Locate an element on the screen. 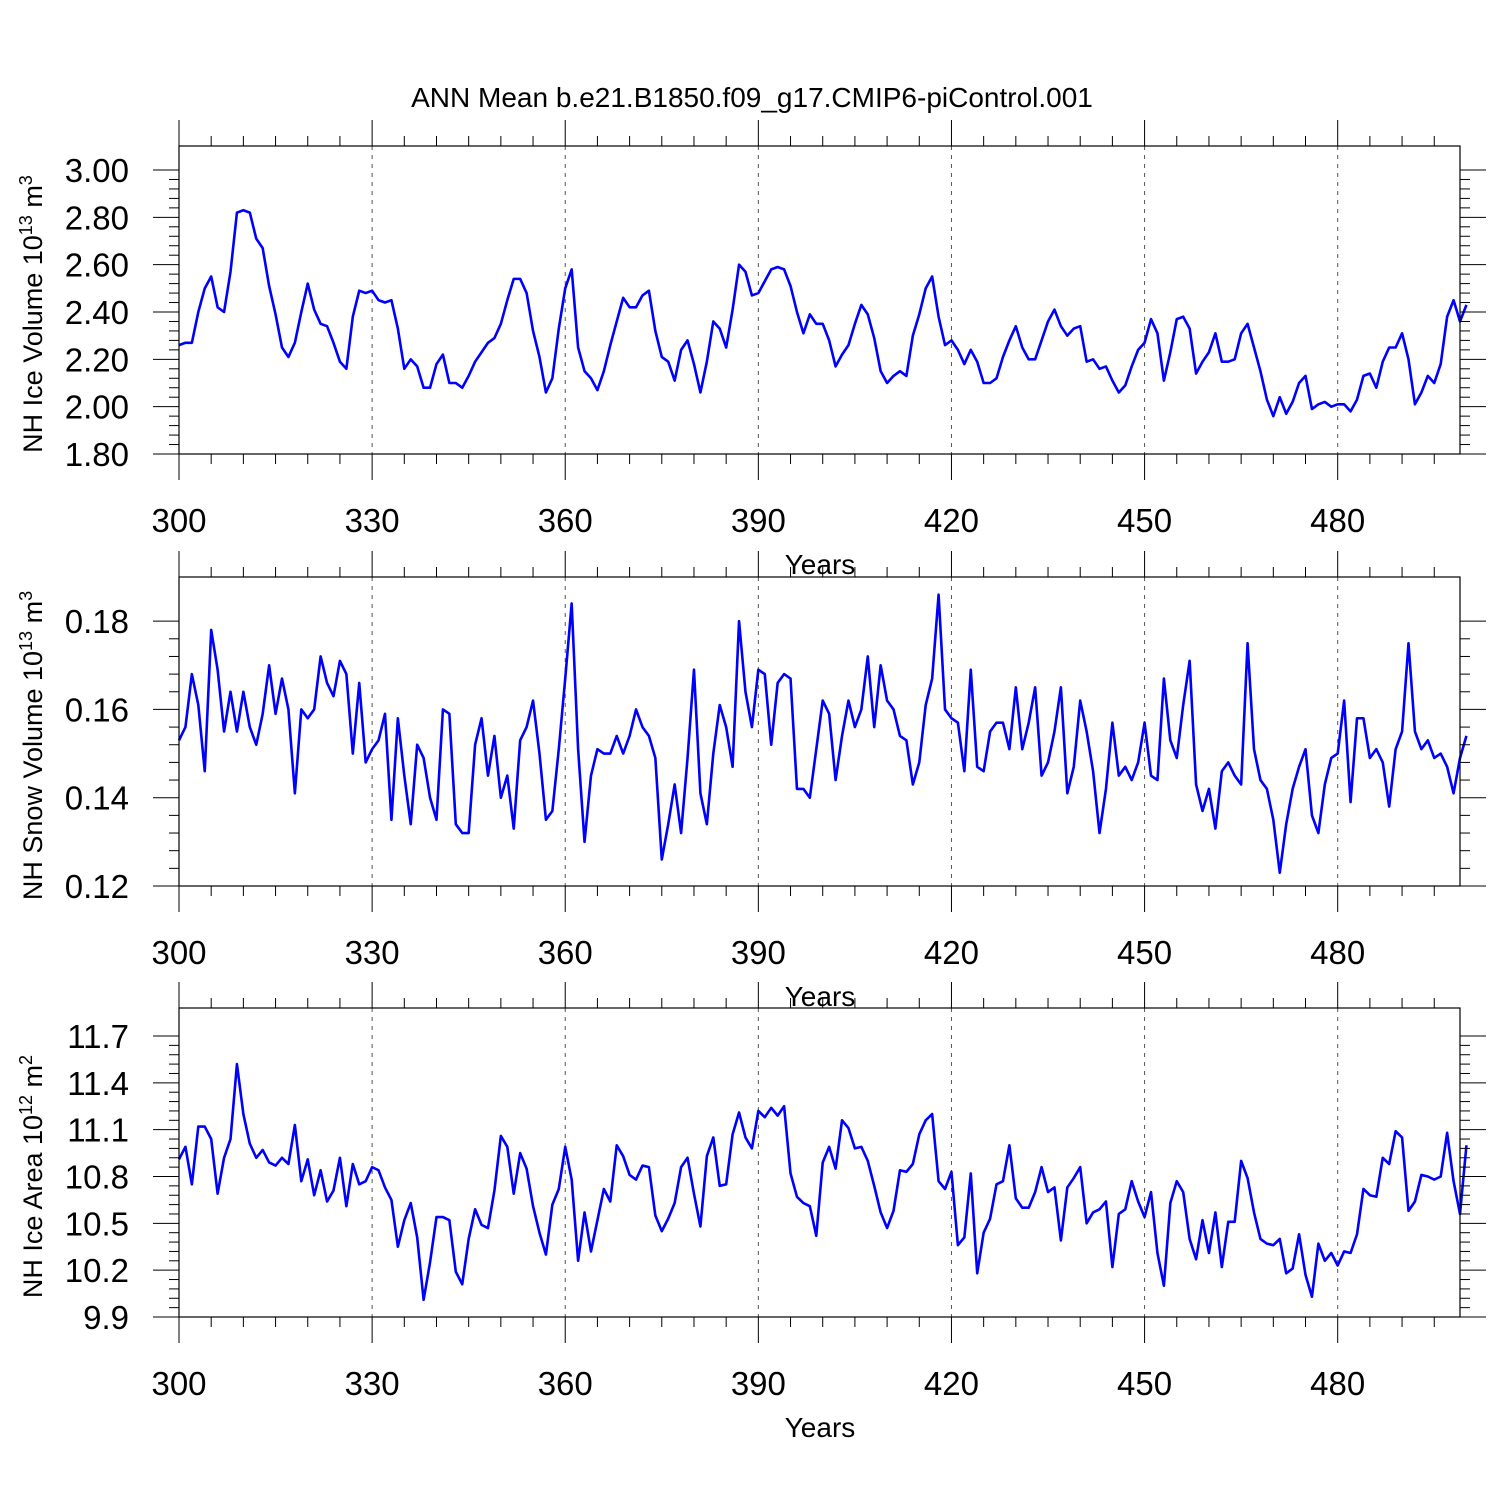 The width and height of the screenshot is (1500, 1500). y-tick-label: 0.18 is located at coordinates (97, 621).